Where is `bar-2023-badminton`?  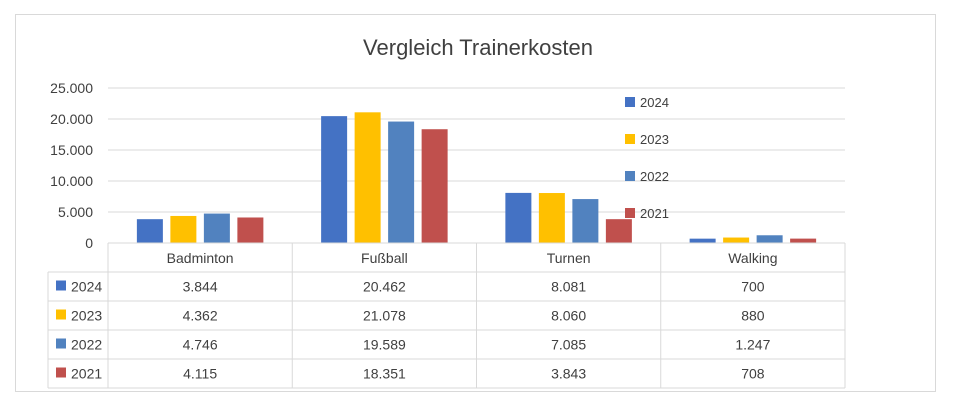 bar-2023-badminton is located at coordinates (183, 229).